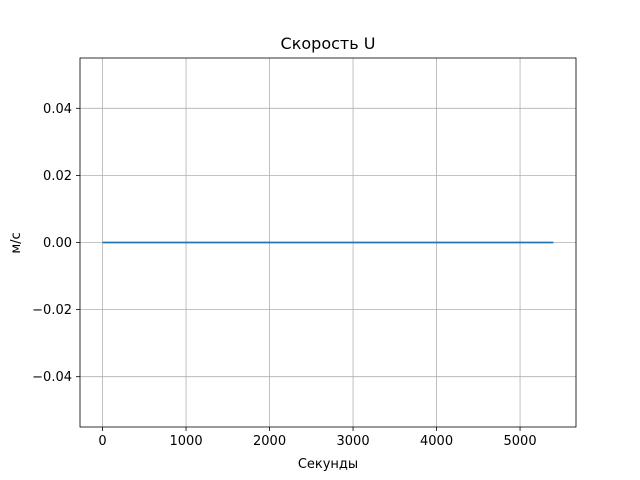 The image size is (640, 480). I want to click on x-axis-label: Секунды, so click(328, 464).